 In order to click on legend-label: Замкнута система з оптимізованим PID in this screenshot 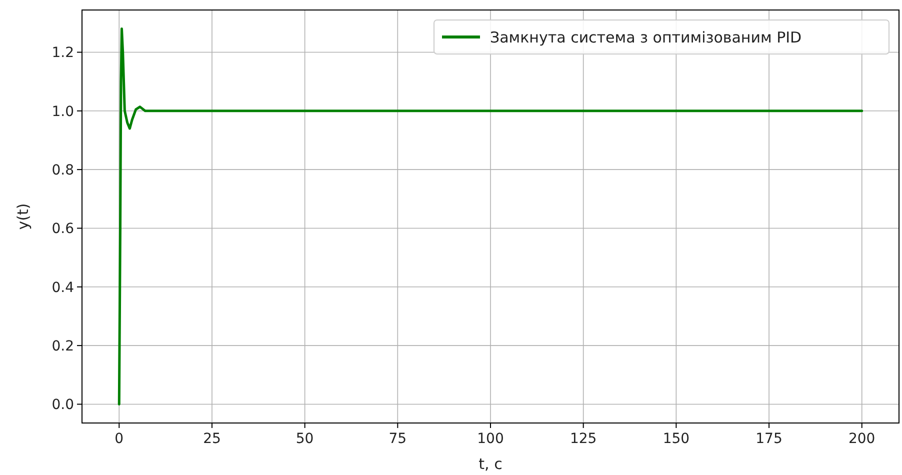, I will do `click(646, 37)`.